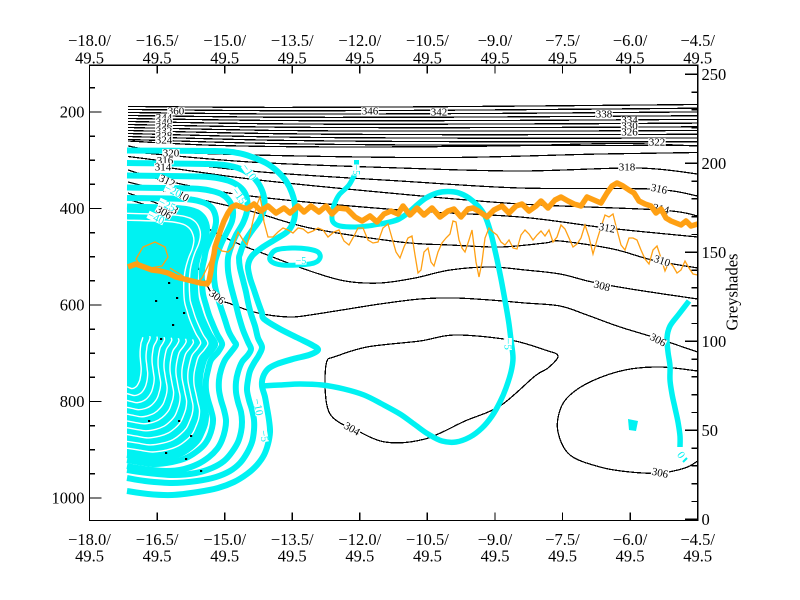 The width and height of the screenshot is (800, 600). What do you see at coordinates (164, 122) in the screenshot?
I see `svg-text: 340` at bounding box center [164, 122].